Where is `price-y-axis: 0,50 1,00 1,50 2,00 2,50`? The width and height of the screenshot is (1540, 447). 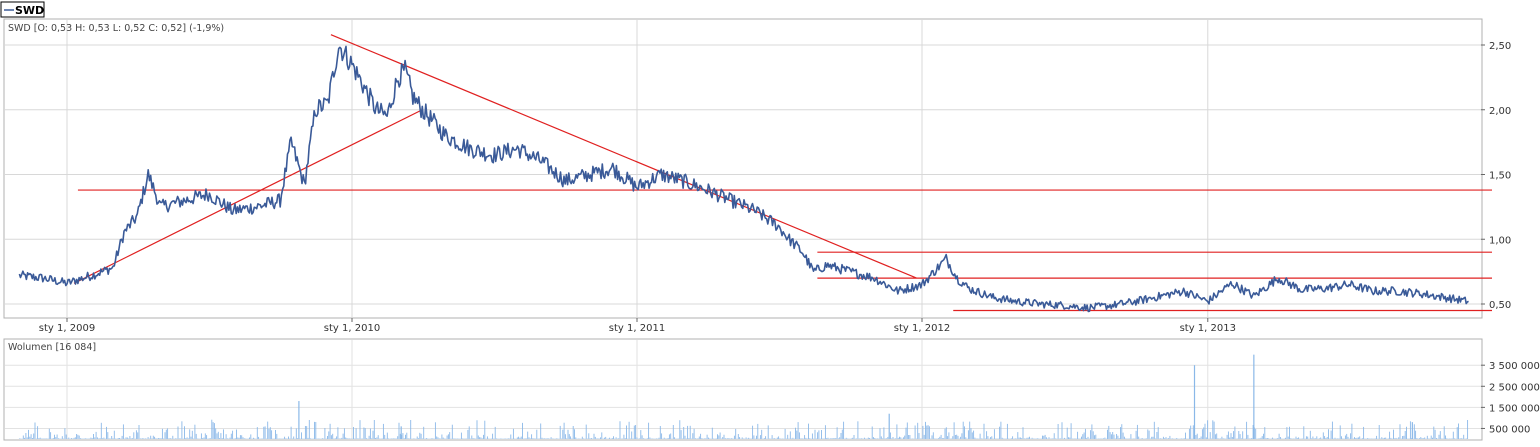
price-y-axis: 0,50 1,00 1,50 2,00 2,50 is located at coordinates (1496, 176).